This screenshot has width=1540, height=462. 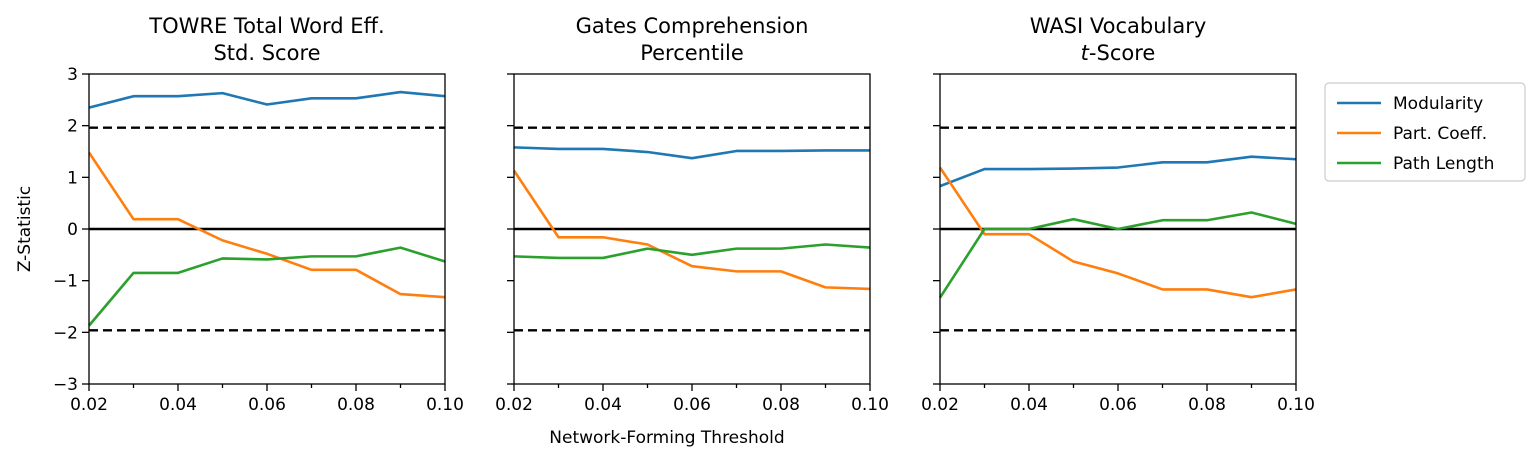 I want to click on panel-2-series-part-coeff, so click(x=691, y=230).